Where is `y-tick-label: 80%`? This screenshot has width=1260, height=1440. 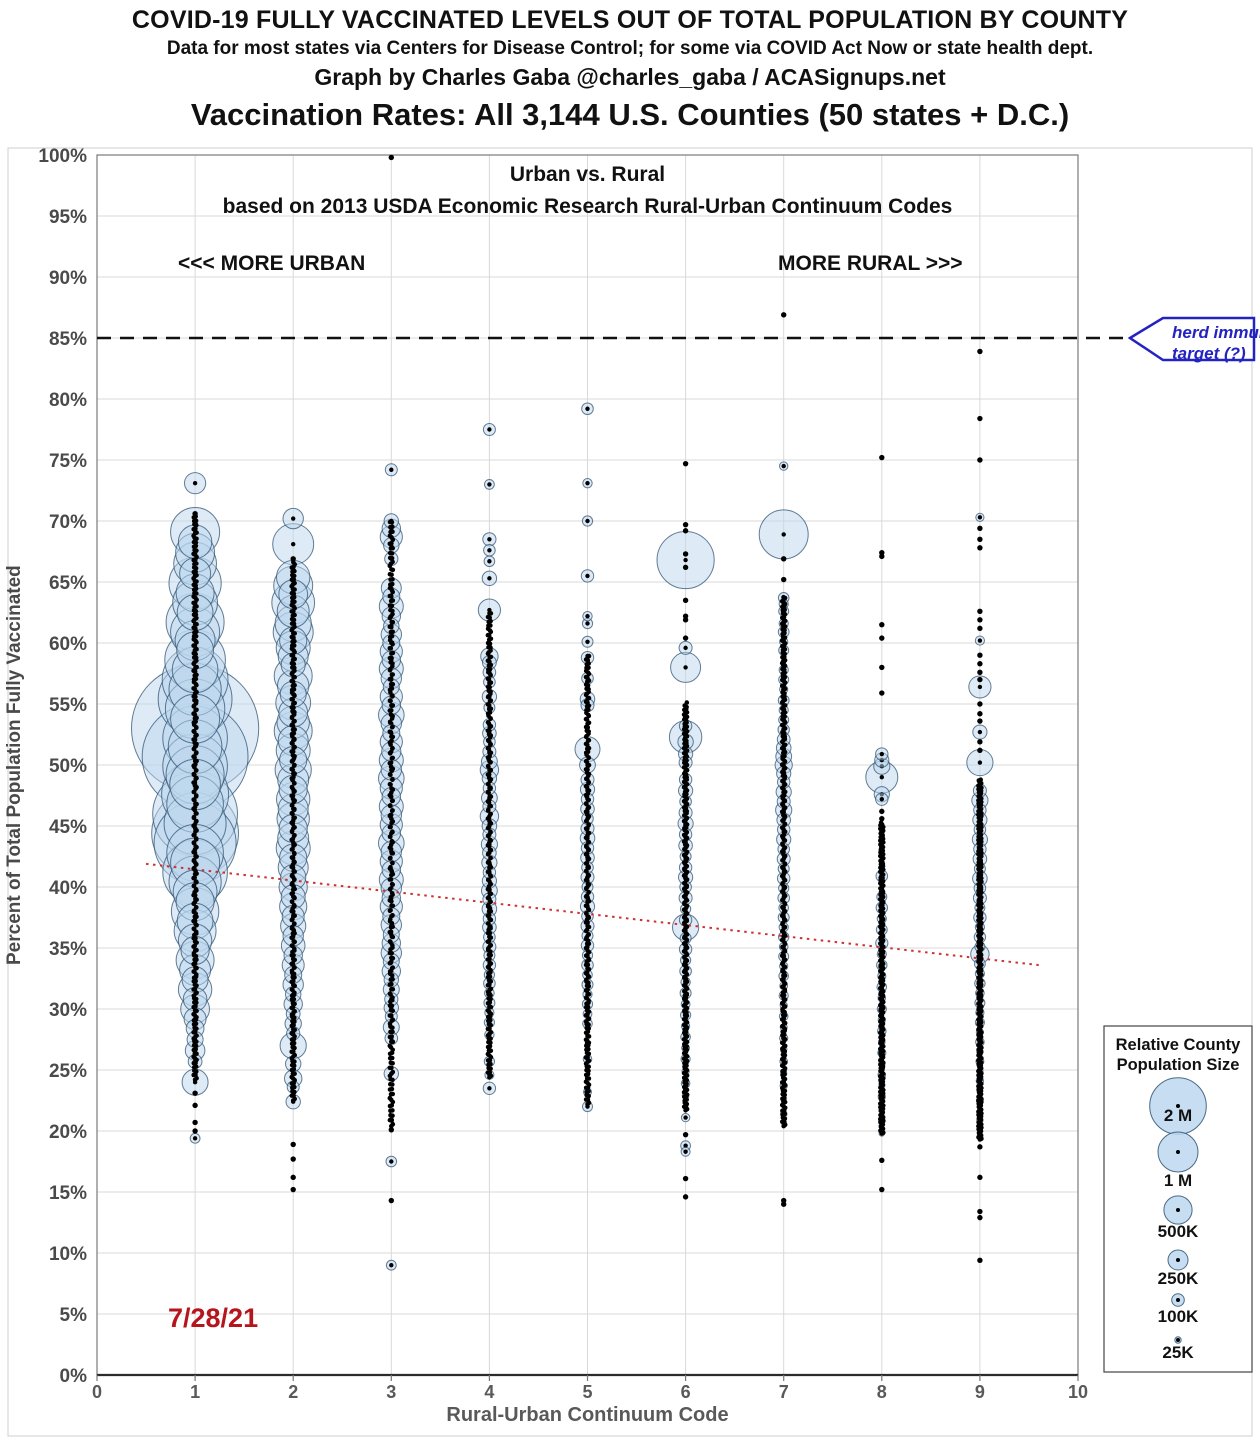
y-tick-label: 80% is located at coordinates (68, 400).